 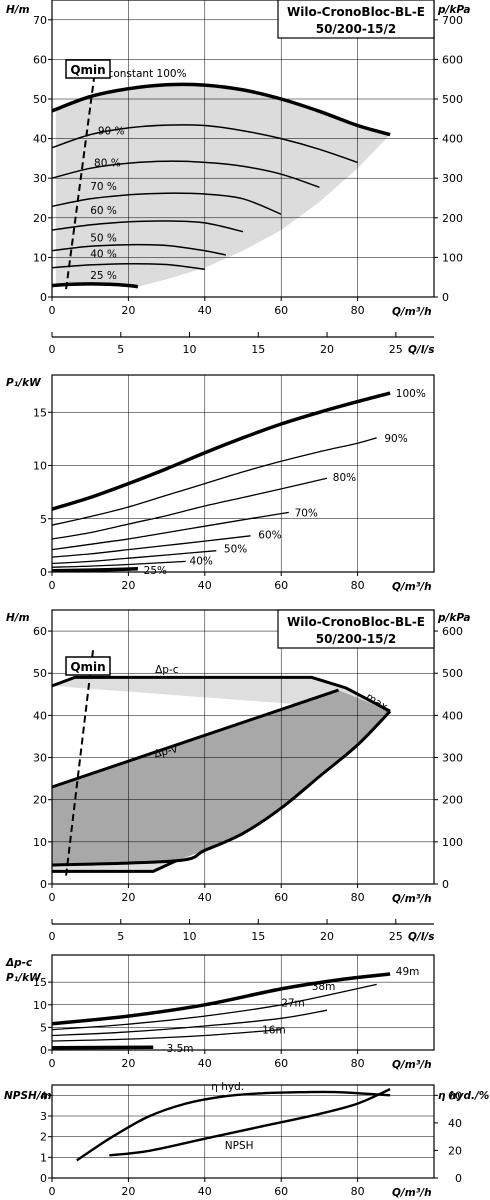 I want to click on p2-frame, so click(x=243, y=473).